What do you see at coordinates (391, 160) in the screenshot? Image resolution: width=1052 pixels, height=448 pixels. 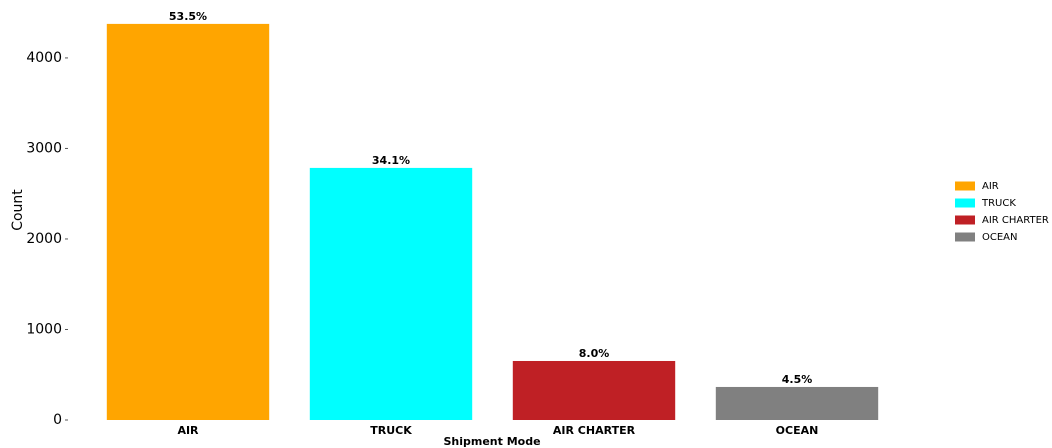 I see `data-label: 34.1%` at bounding box center [391, 160].